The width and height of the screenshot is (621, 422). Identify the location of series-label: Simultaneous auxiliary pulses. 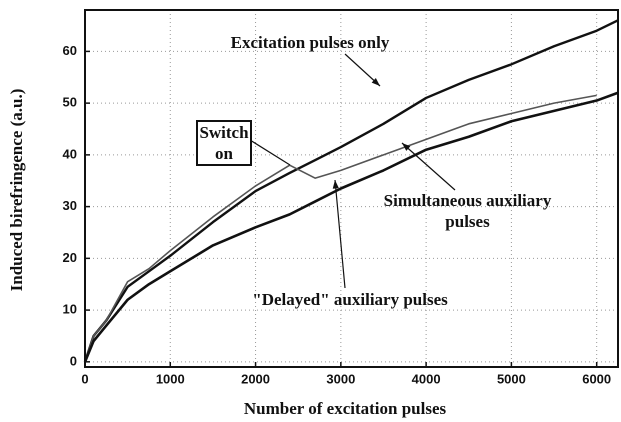
(467, 211).